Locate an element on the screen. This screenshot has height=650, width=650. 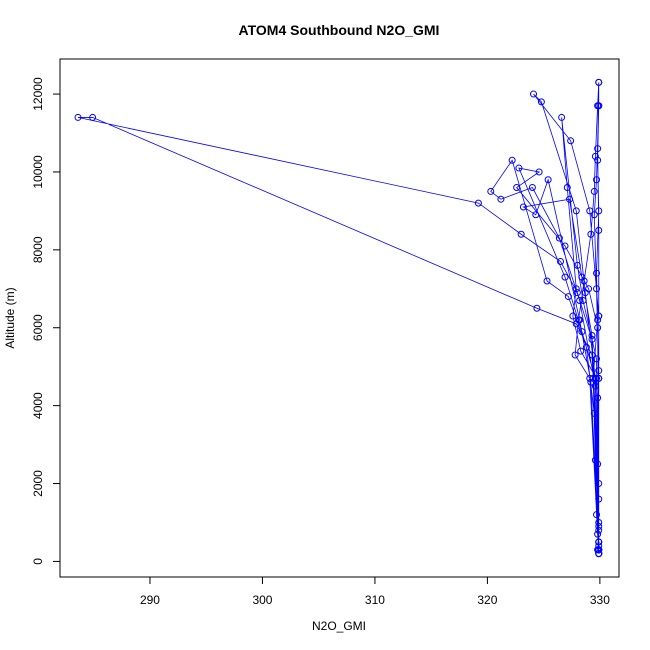
x-tick-label: 290 is located at coordinates (150, 600).